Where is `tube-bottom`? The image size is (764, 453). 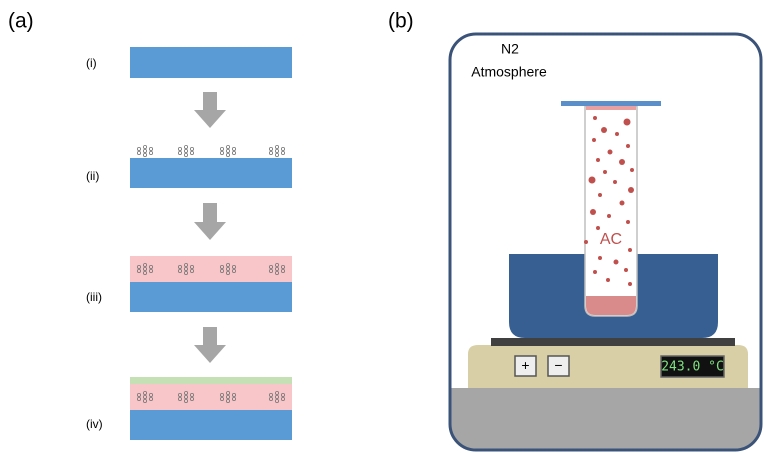
tube-bottom is located at coordinates (611, 305).